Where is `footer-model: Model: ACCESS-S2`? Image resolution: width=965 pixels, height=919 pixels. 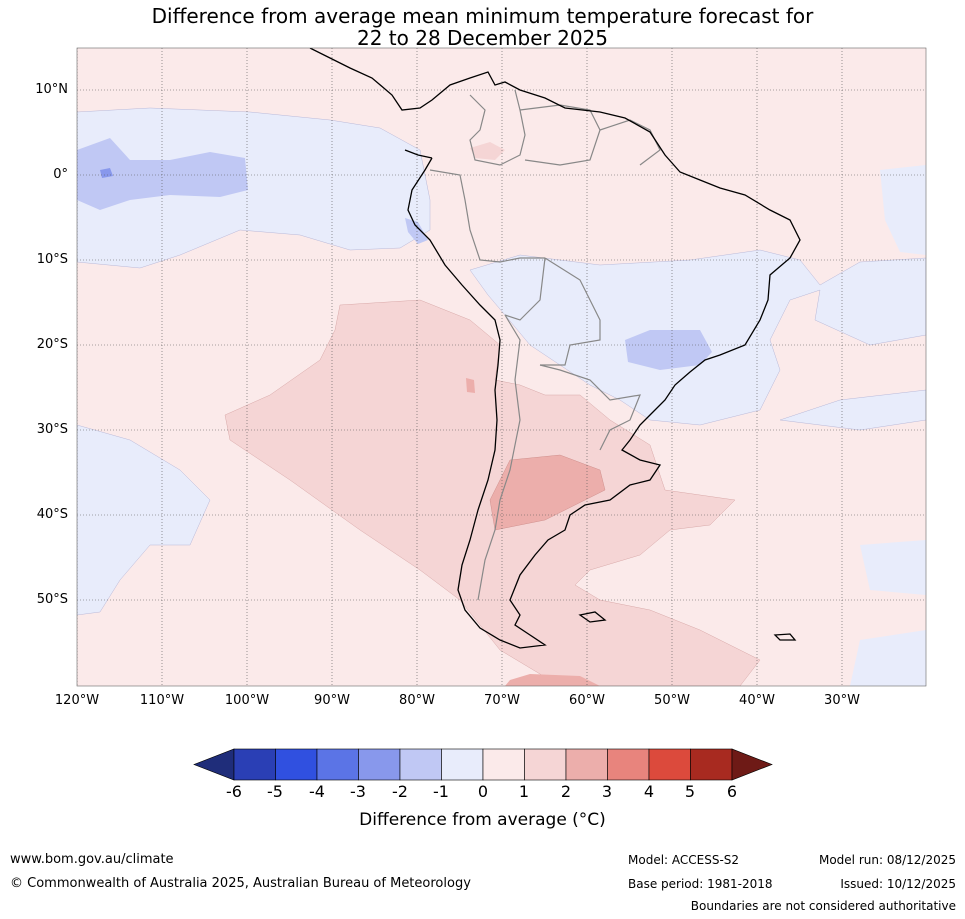
footer-model: Model: ACCESS-S2 is located at coordinates (684, 860).